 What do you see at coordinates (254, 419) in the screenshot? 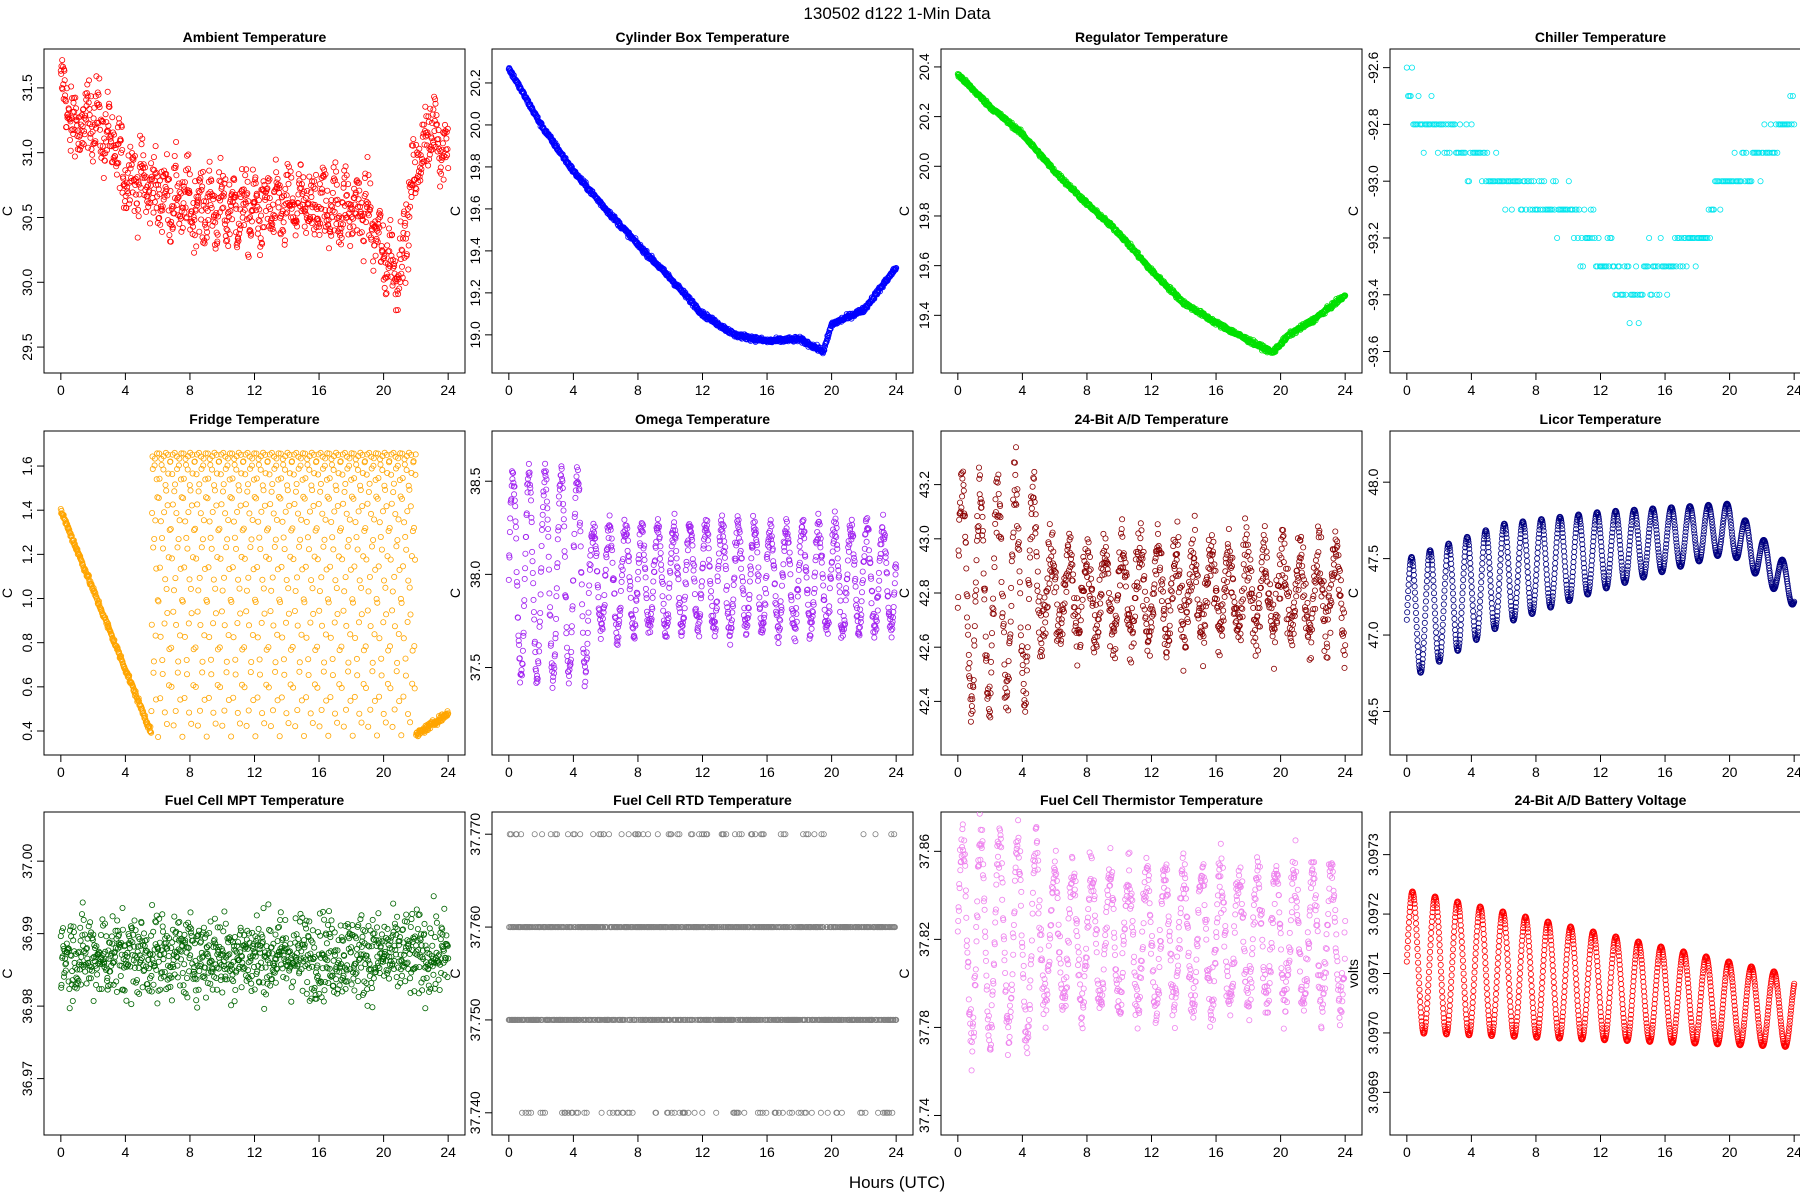
I see `panel-title: Fridge Temperature` at bounding box center [254, 419].